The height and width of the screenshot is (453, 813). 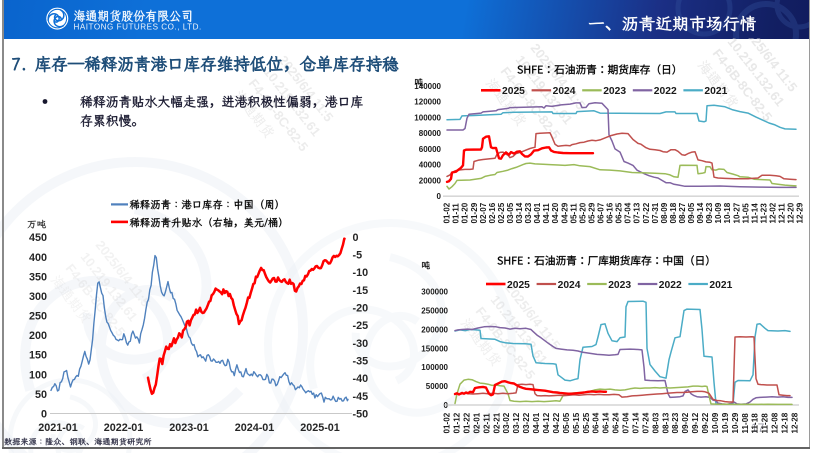 What do you see at coordinates (483, 212) in the screenshot?
I see `svg-text: 02-07` at bounding box center [483, 212].